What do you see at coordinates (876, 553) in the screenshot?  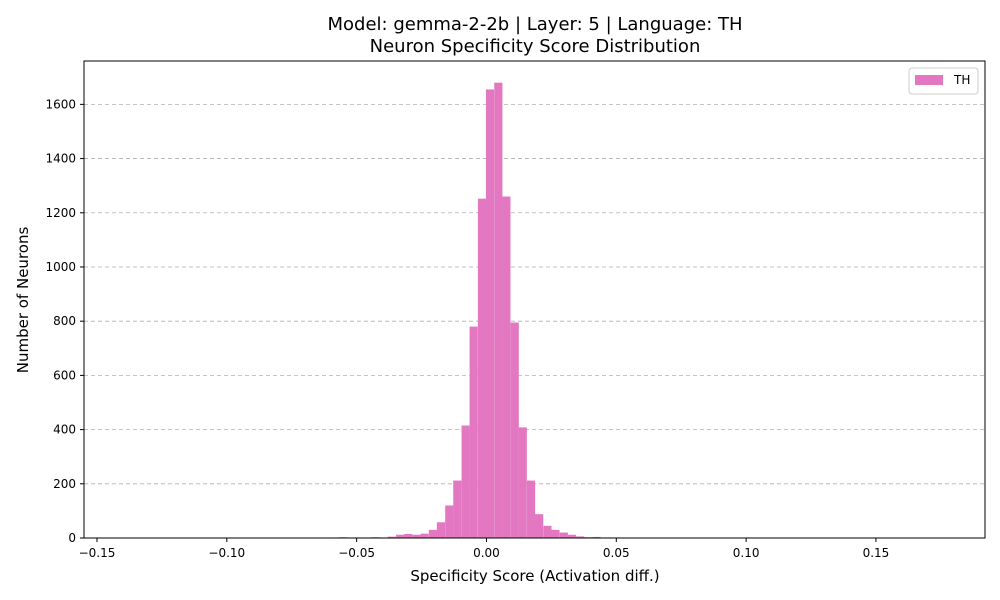 I see `x-tick-label: 0.15` at bounding box center [876, 553].